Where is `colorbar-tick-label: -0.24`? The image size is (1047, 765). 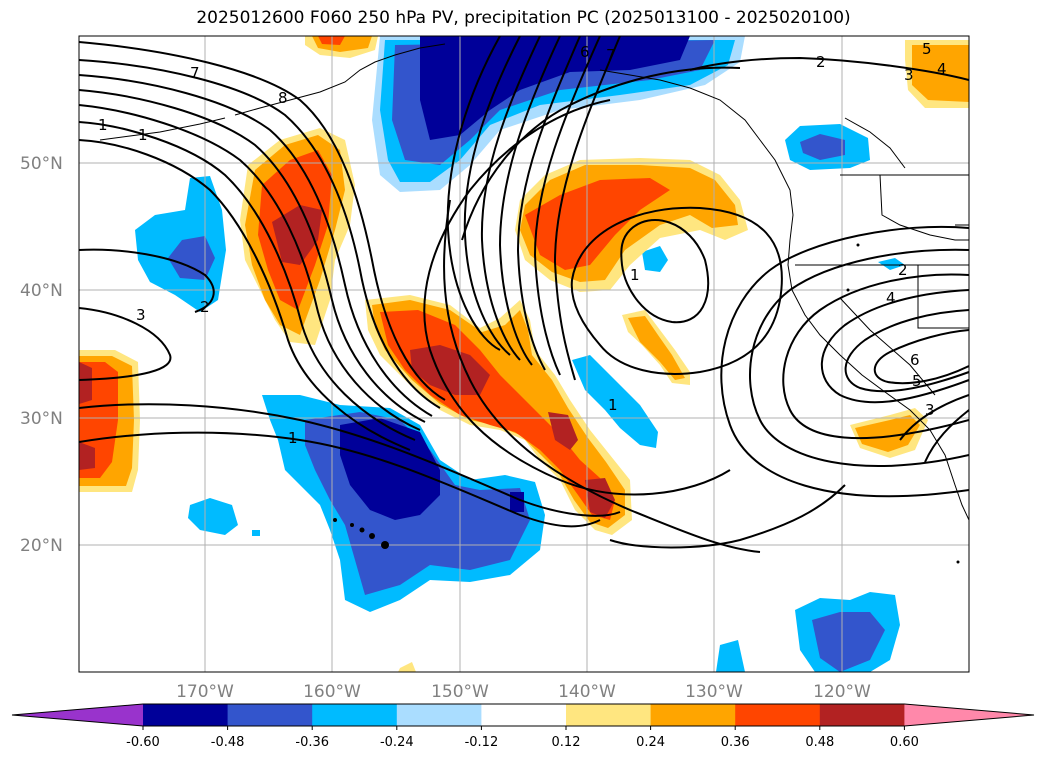 colorbar-tick-label: -0.24 is located at coordinates (397, 742).